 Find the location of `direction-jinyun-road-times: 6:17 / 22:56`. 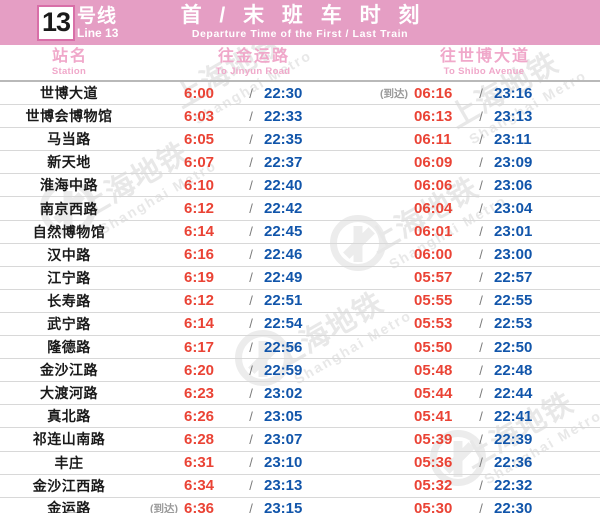

direction-jinyun-road-times: 6:17 / 22:56 is located at coordinates (253, 347).